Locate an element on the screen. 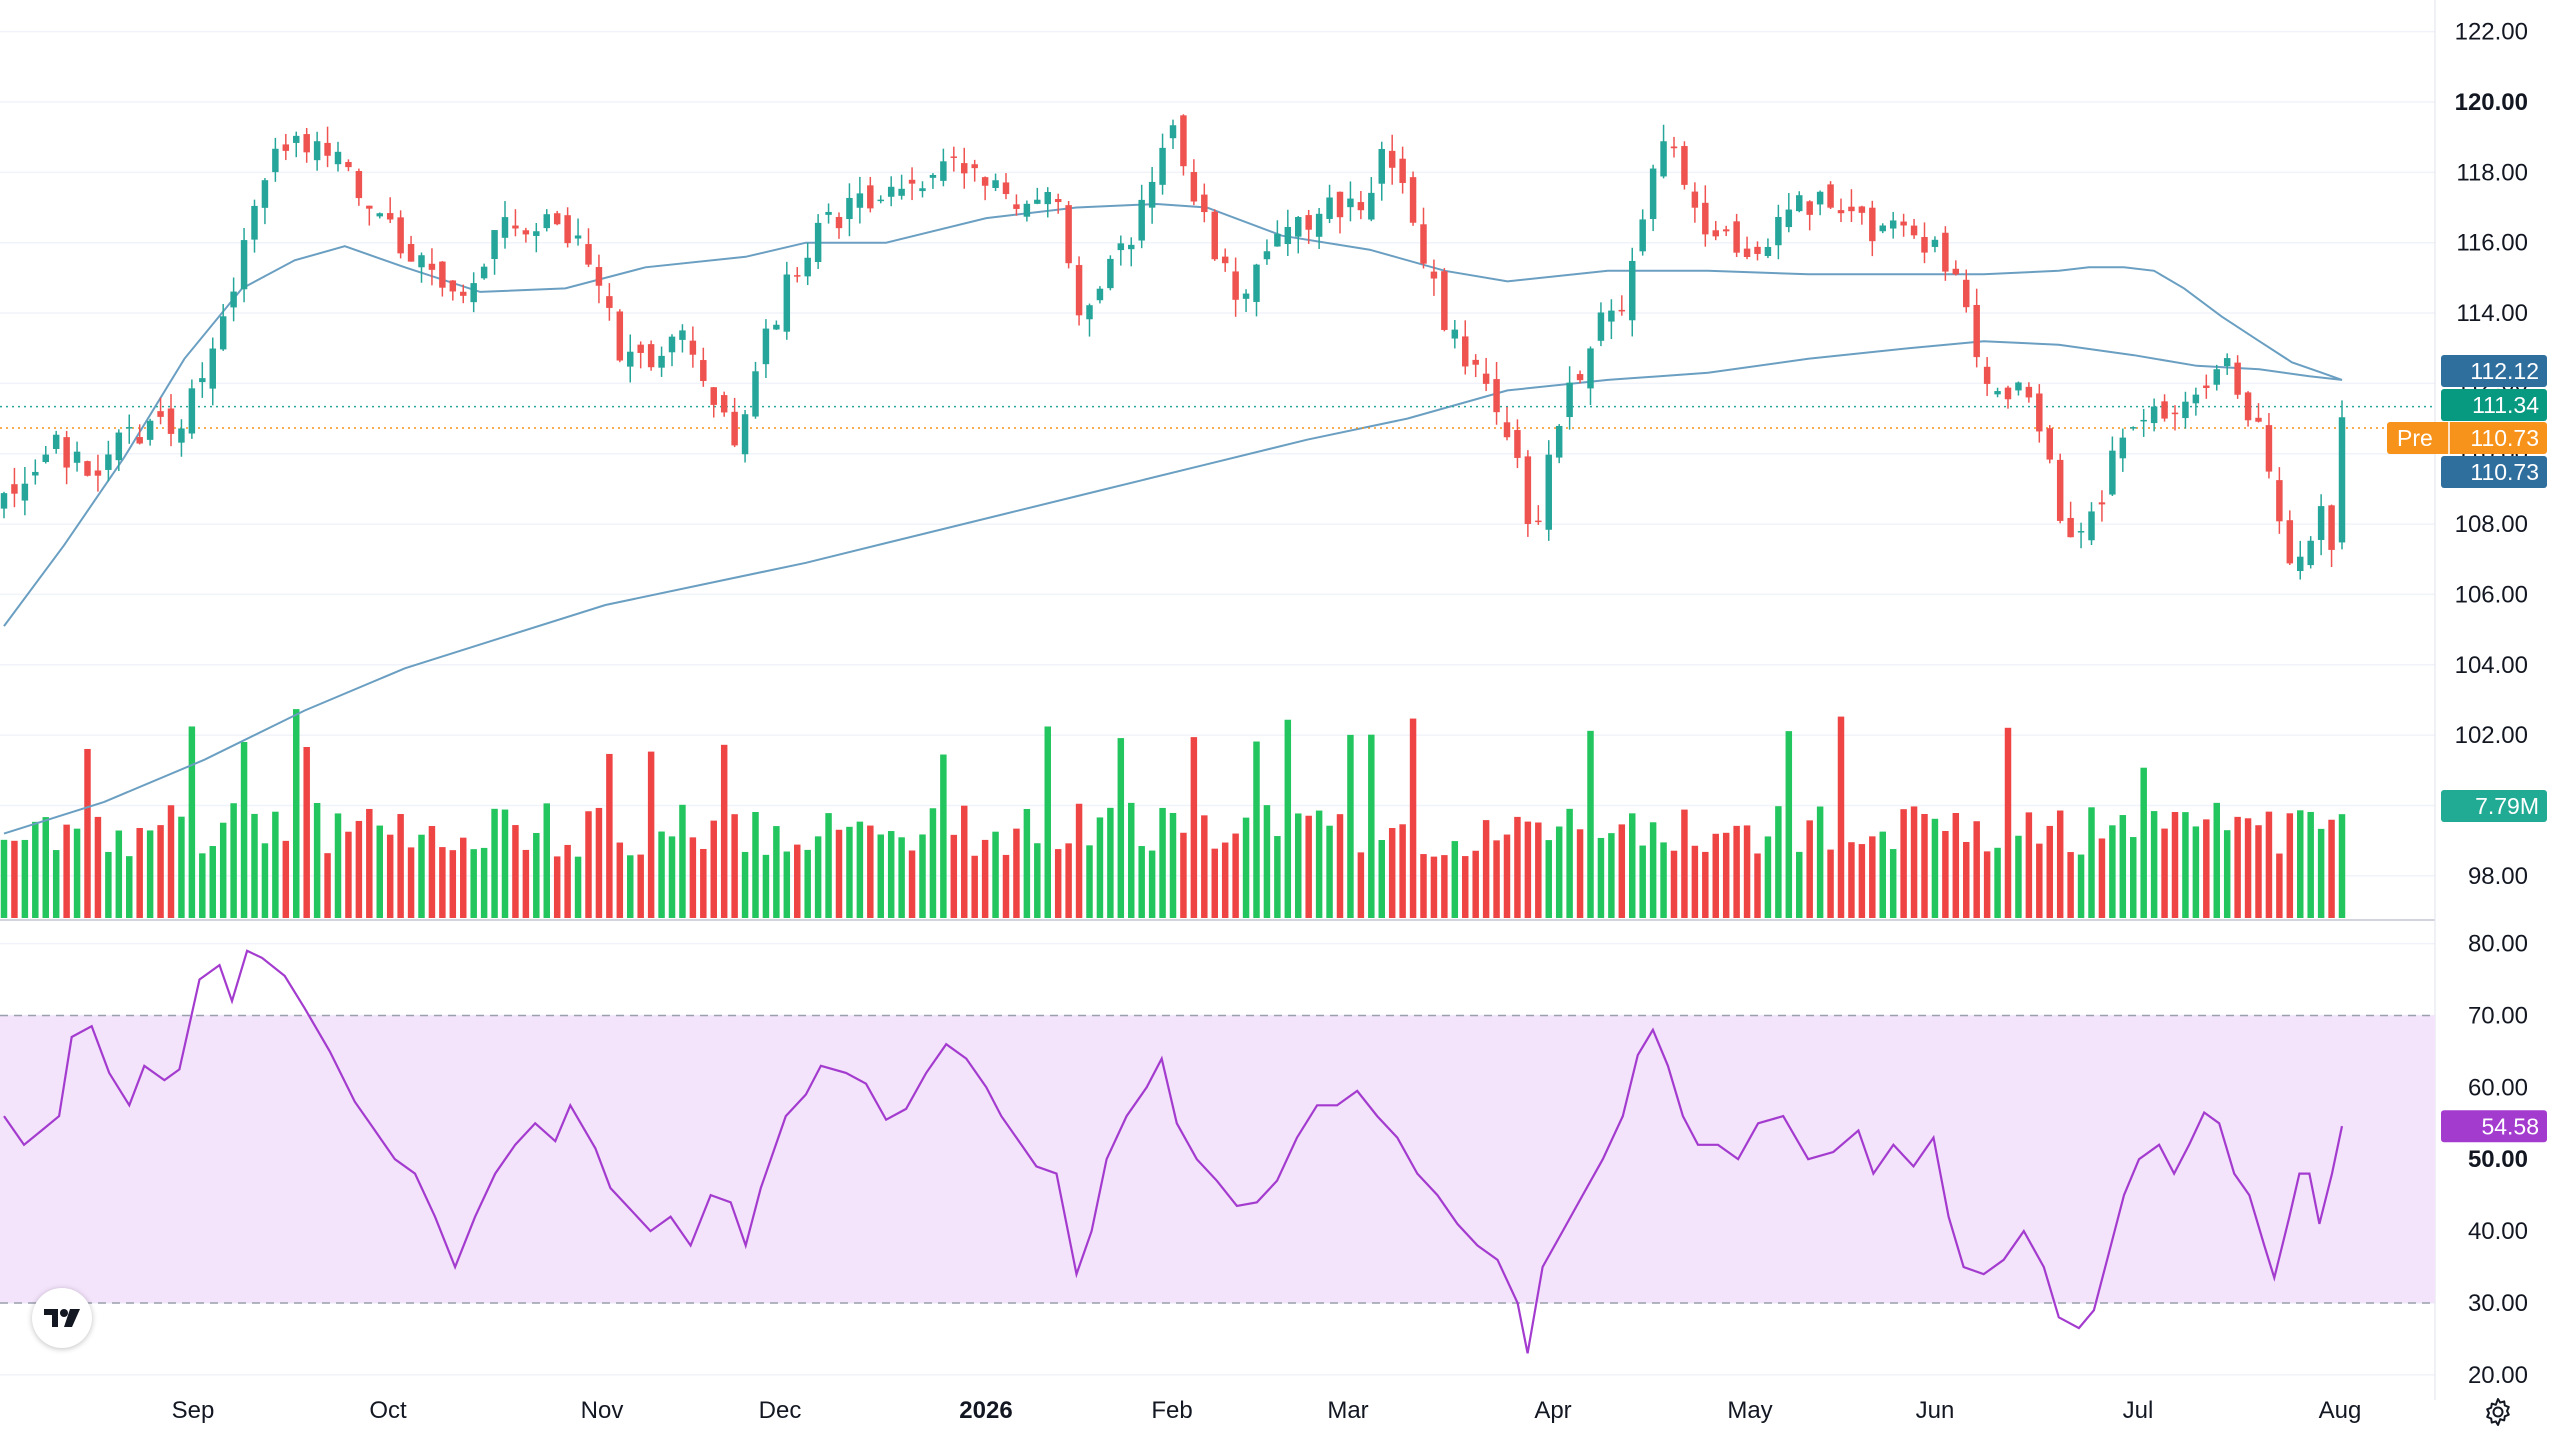 The image size is (2560, 1440). time-tick-label: Jun is located at coordinates (1935, 1410).